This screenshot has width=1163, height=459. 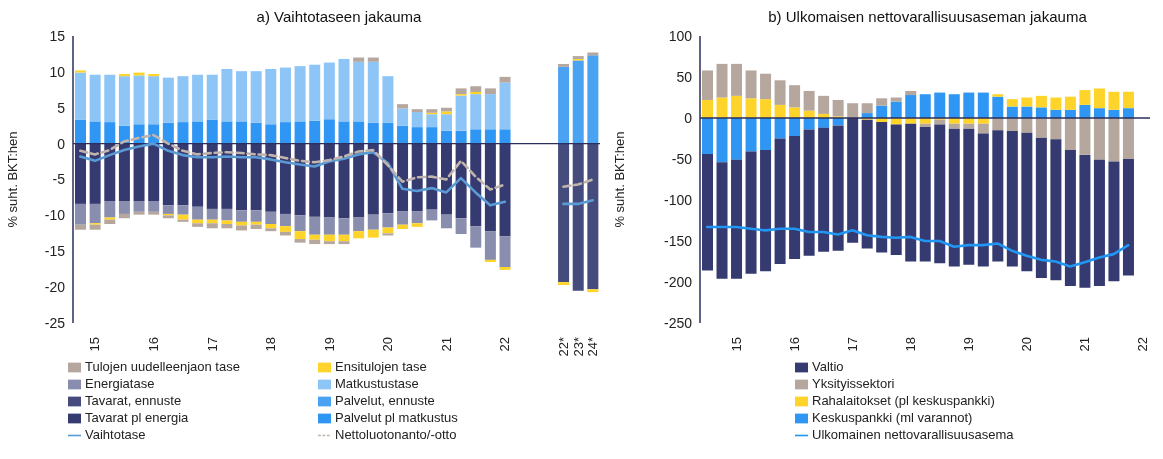 I want to click on legend-label: Palvelut pl matkustus, so click(x=396, y=417).